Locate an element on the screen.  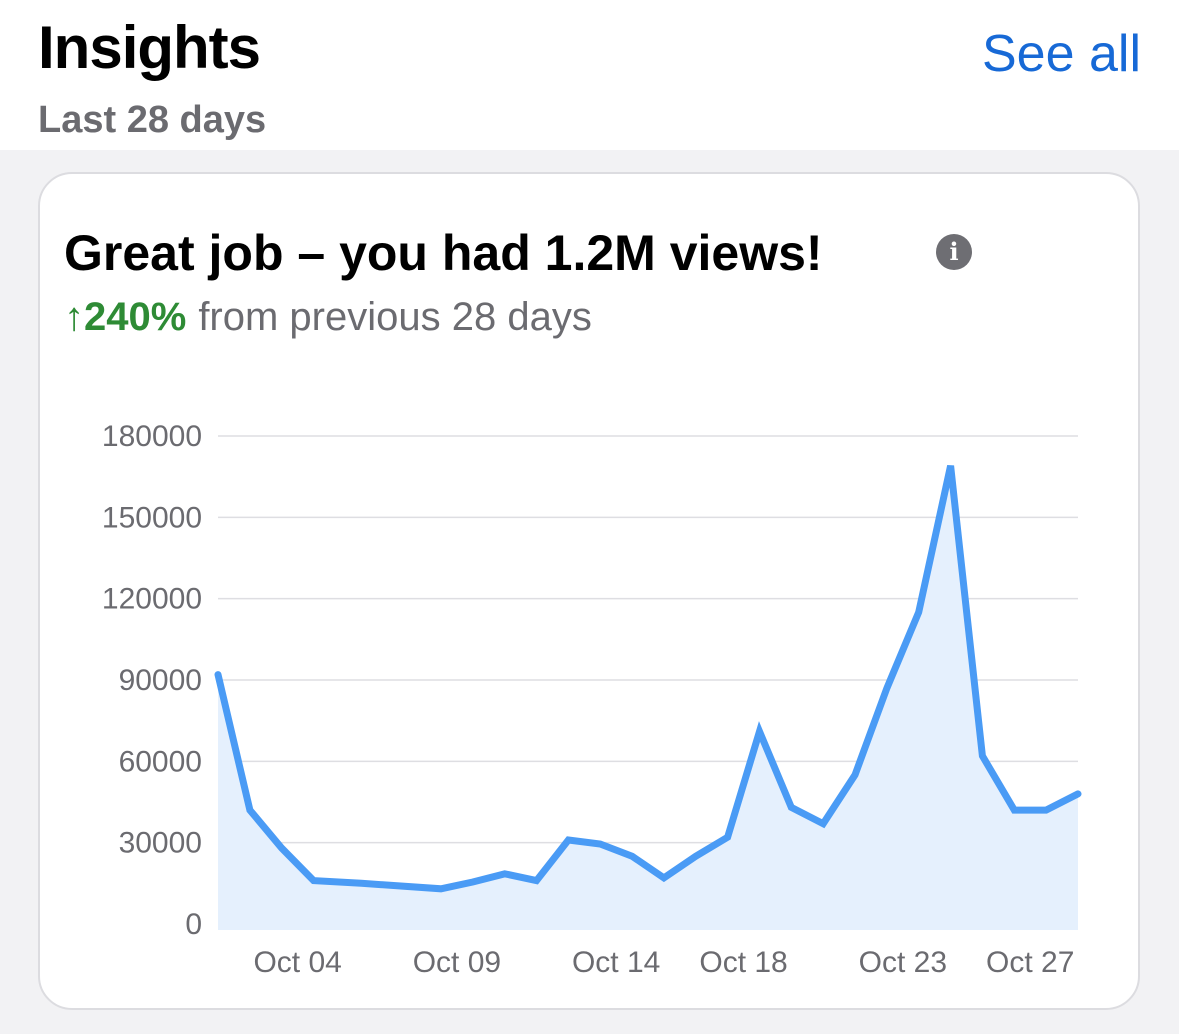
change-summary: ↑240% from previous 28 days is located at coordinates (328, 317).